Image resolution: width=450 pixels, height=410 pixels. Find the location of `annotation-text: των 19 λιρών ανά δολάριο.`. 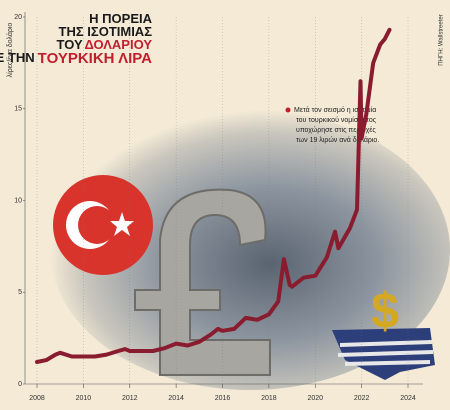

annotation-text: των 19 λιρών ανά δολάριο. is located at coordinates (337, 140).